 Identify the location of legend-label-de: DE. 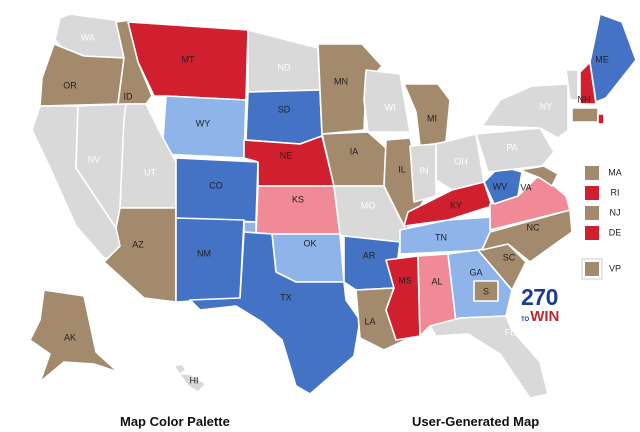
(615, 232).